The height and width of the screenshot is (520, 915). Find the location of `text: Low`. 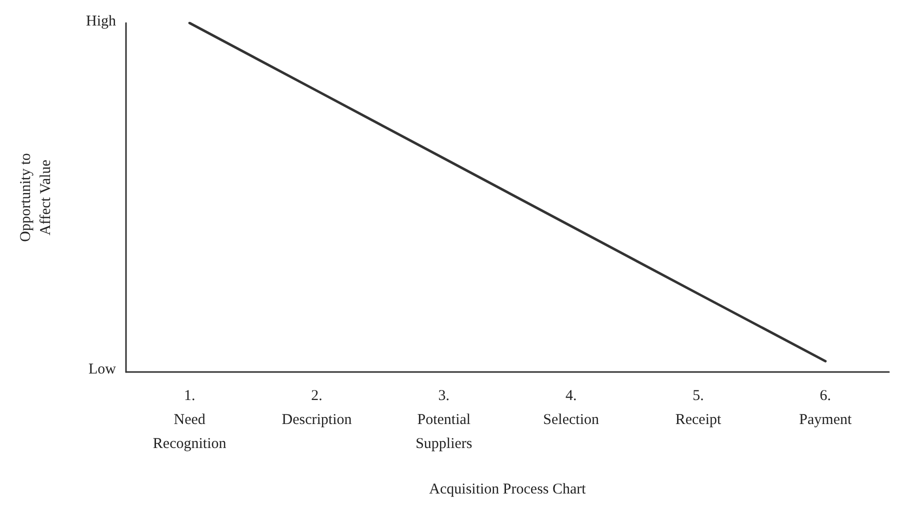

text: Low is located at coordinates (102, 370).